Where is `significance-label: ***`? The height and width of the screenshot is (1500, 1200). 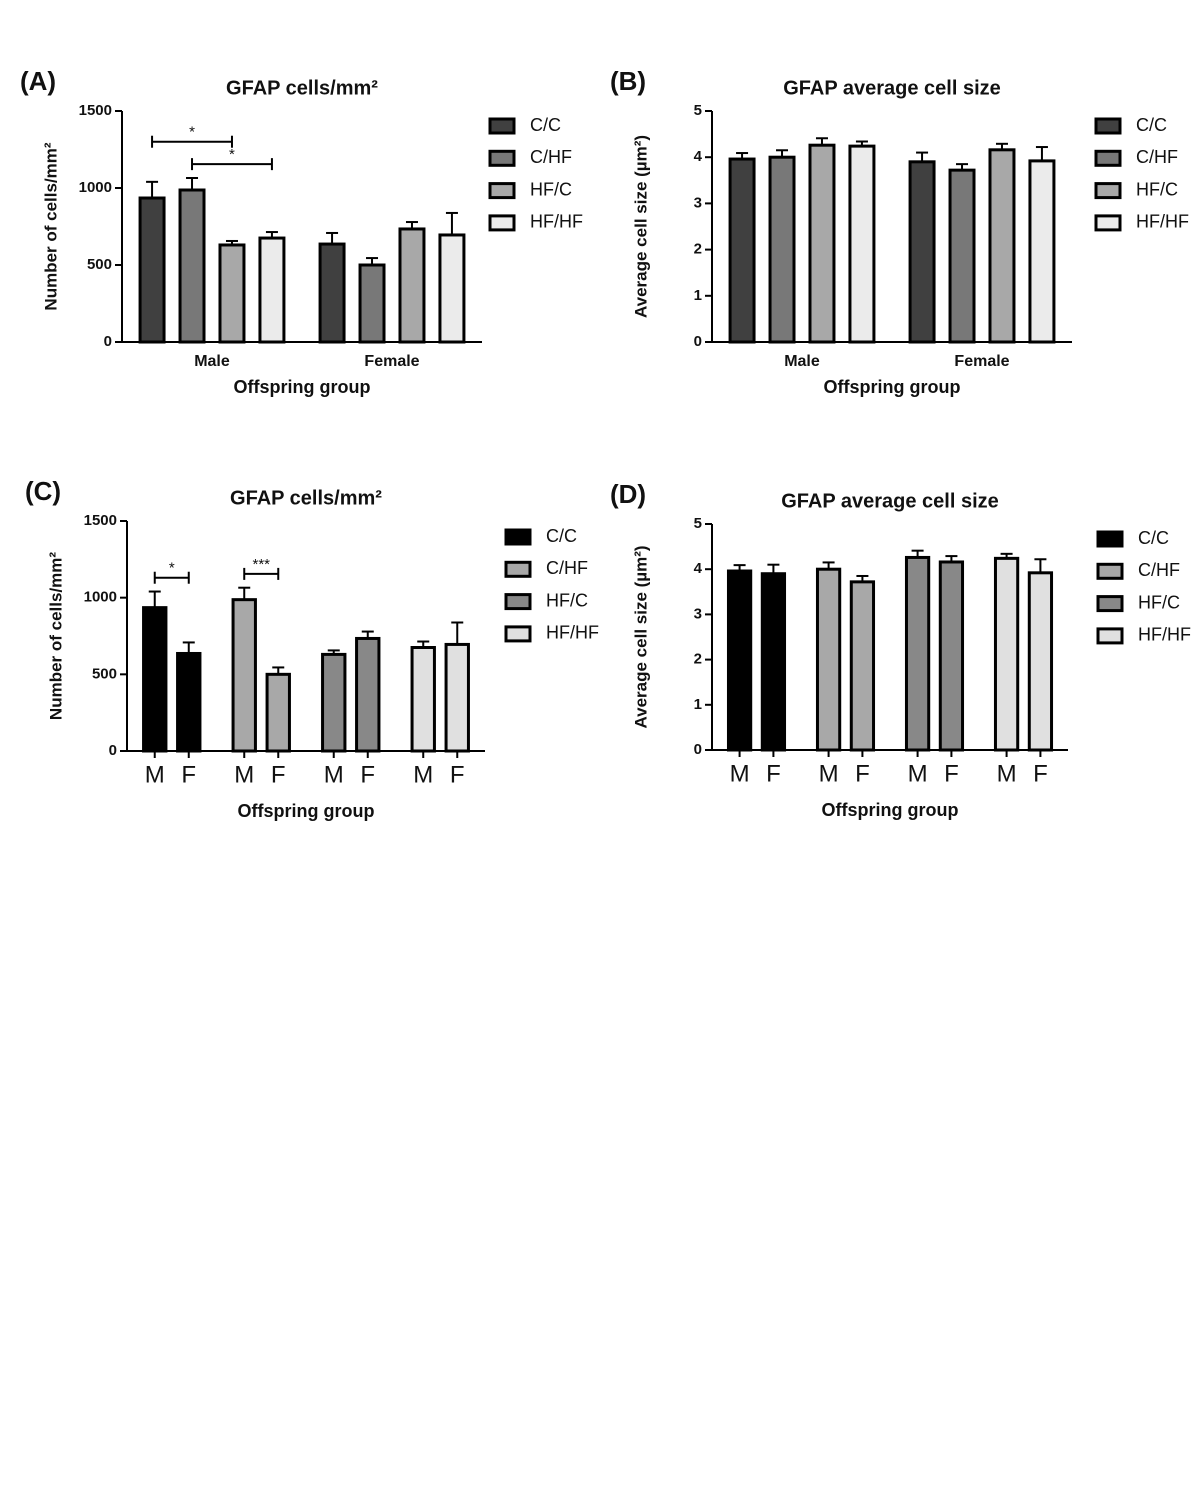
significance-label: *** is located at coordinates (261, 564).